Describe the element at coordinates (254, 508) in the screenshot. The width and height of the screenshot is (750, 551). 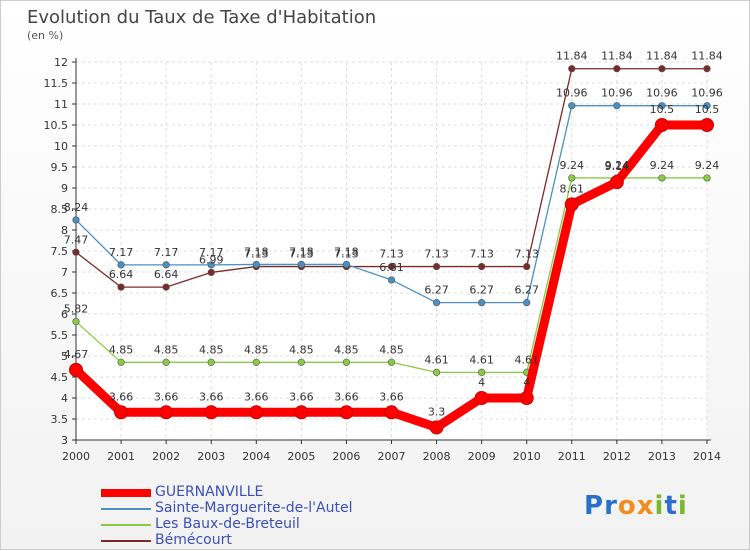
I see `legend-label: Sainte-Marguerite-de-l'Autel` at that location.